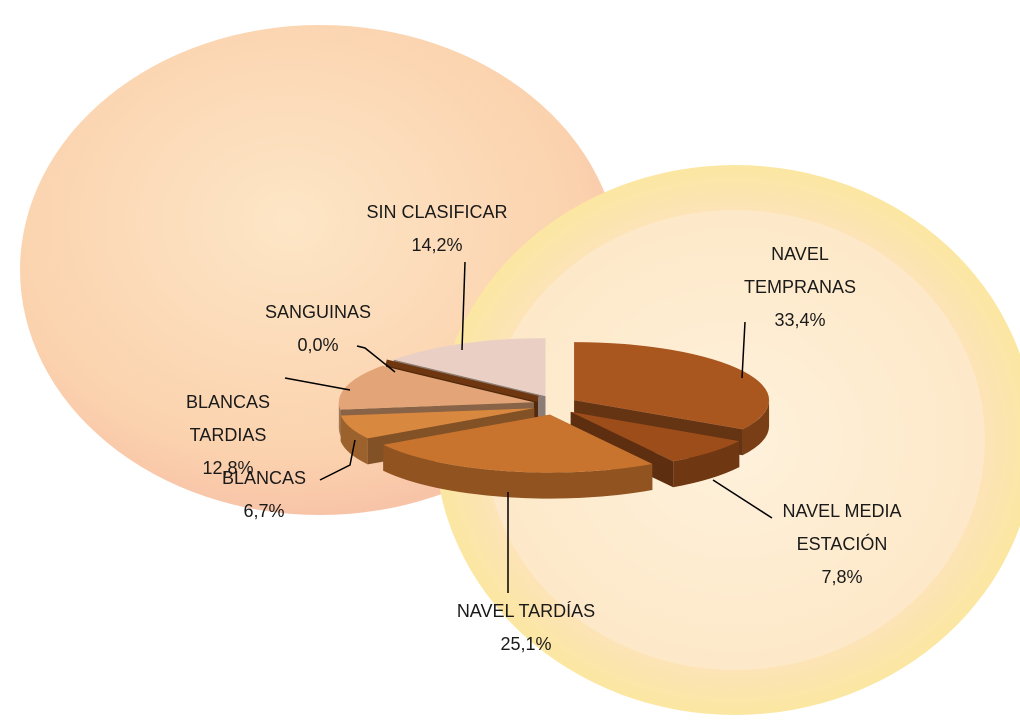  Describe the element at coordinates (526, 611) in the screenshot. I see `category-label: NAVEL TARDÍAS` at that location.